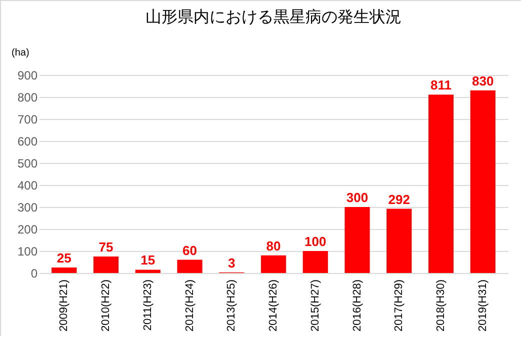 This screenshot has width=523, height=338. I want to click on x-tick-label: 2009(H21), so click(64, 306).